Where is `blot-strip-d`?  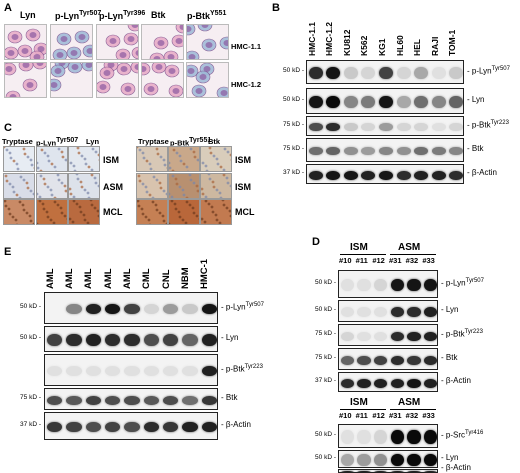
blot-strip-d is located at coordinates (388, 471).